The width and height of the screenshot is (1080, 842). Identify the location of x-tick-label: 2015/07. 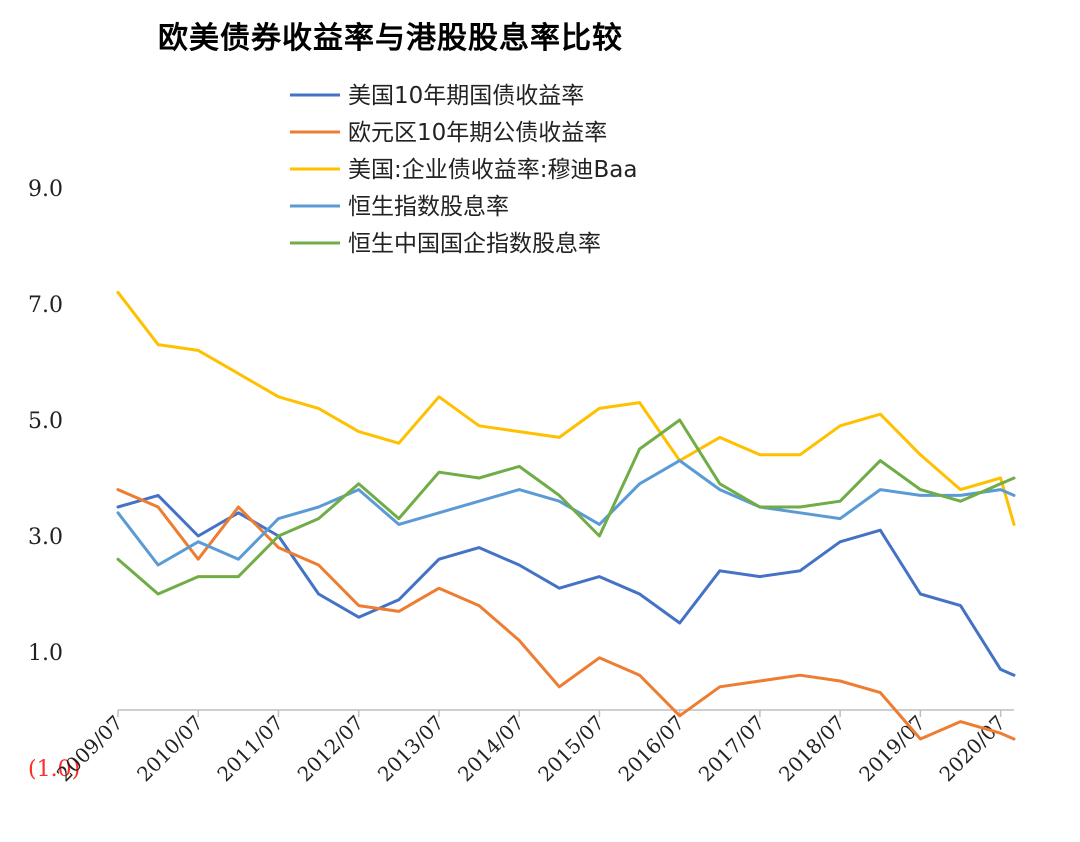
(571, 749).